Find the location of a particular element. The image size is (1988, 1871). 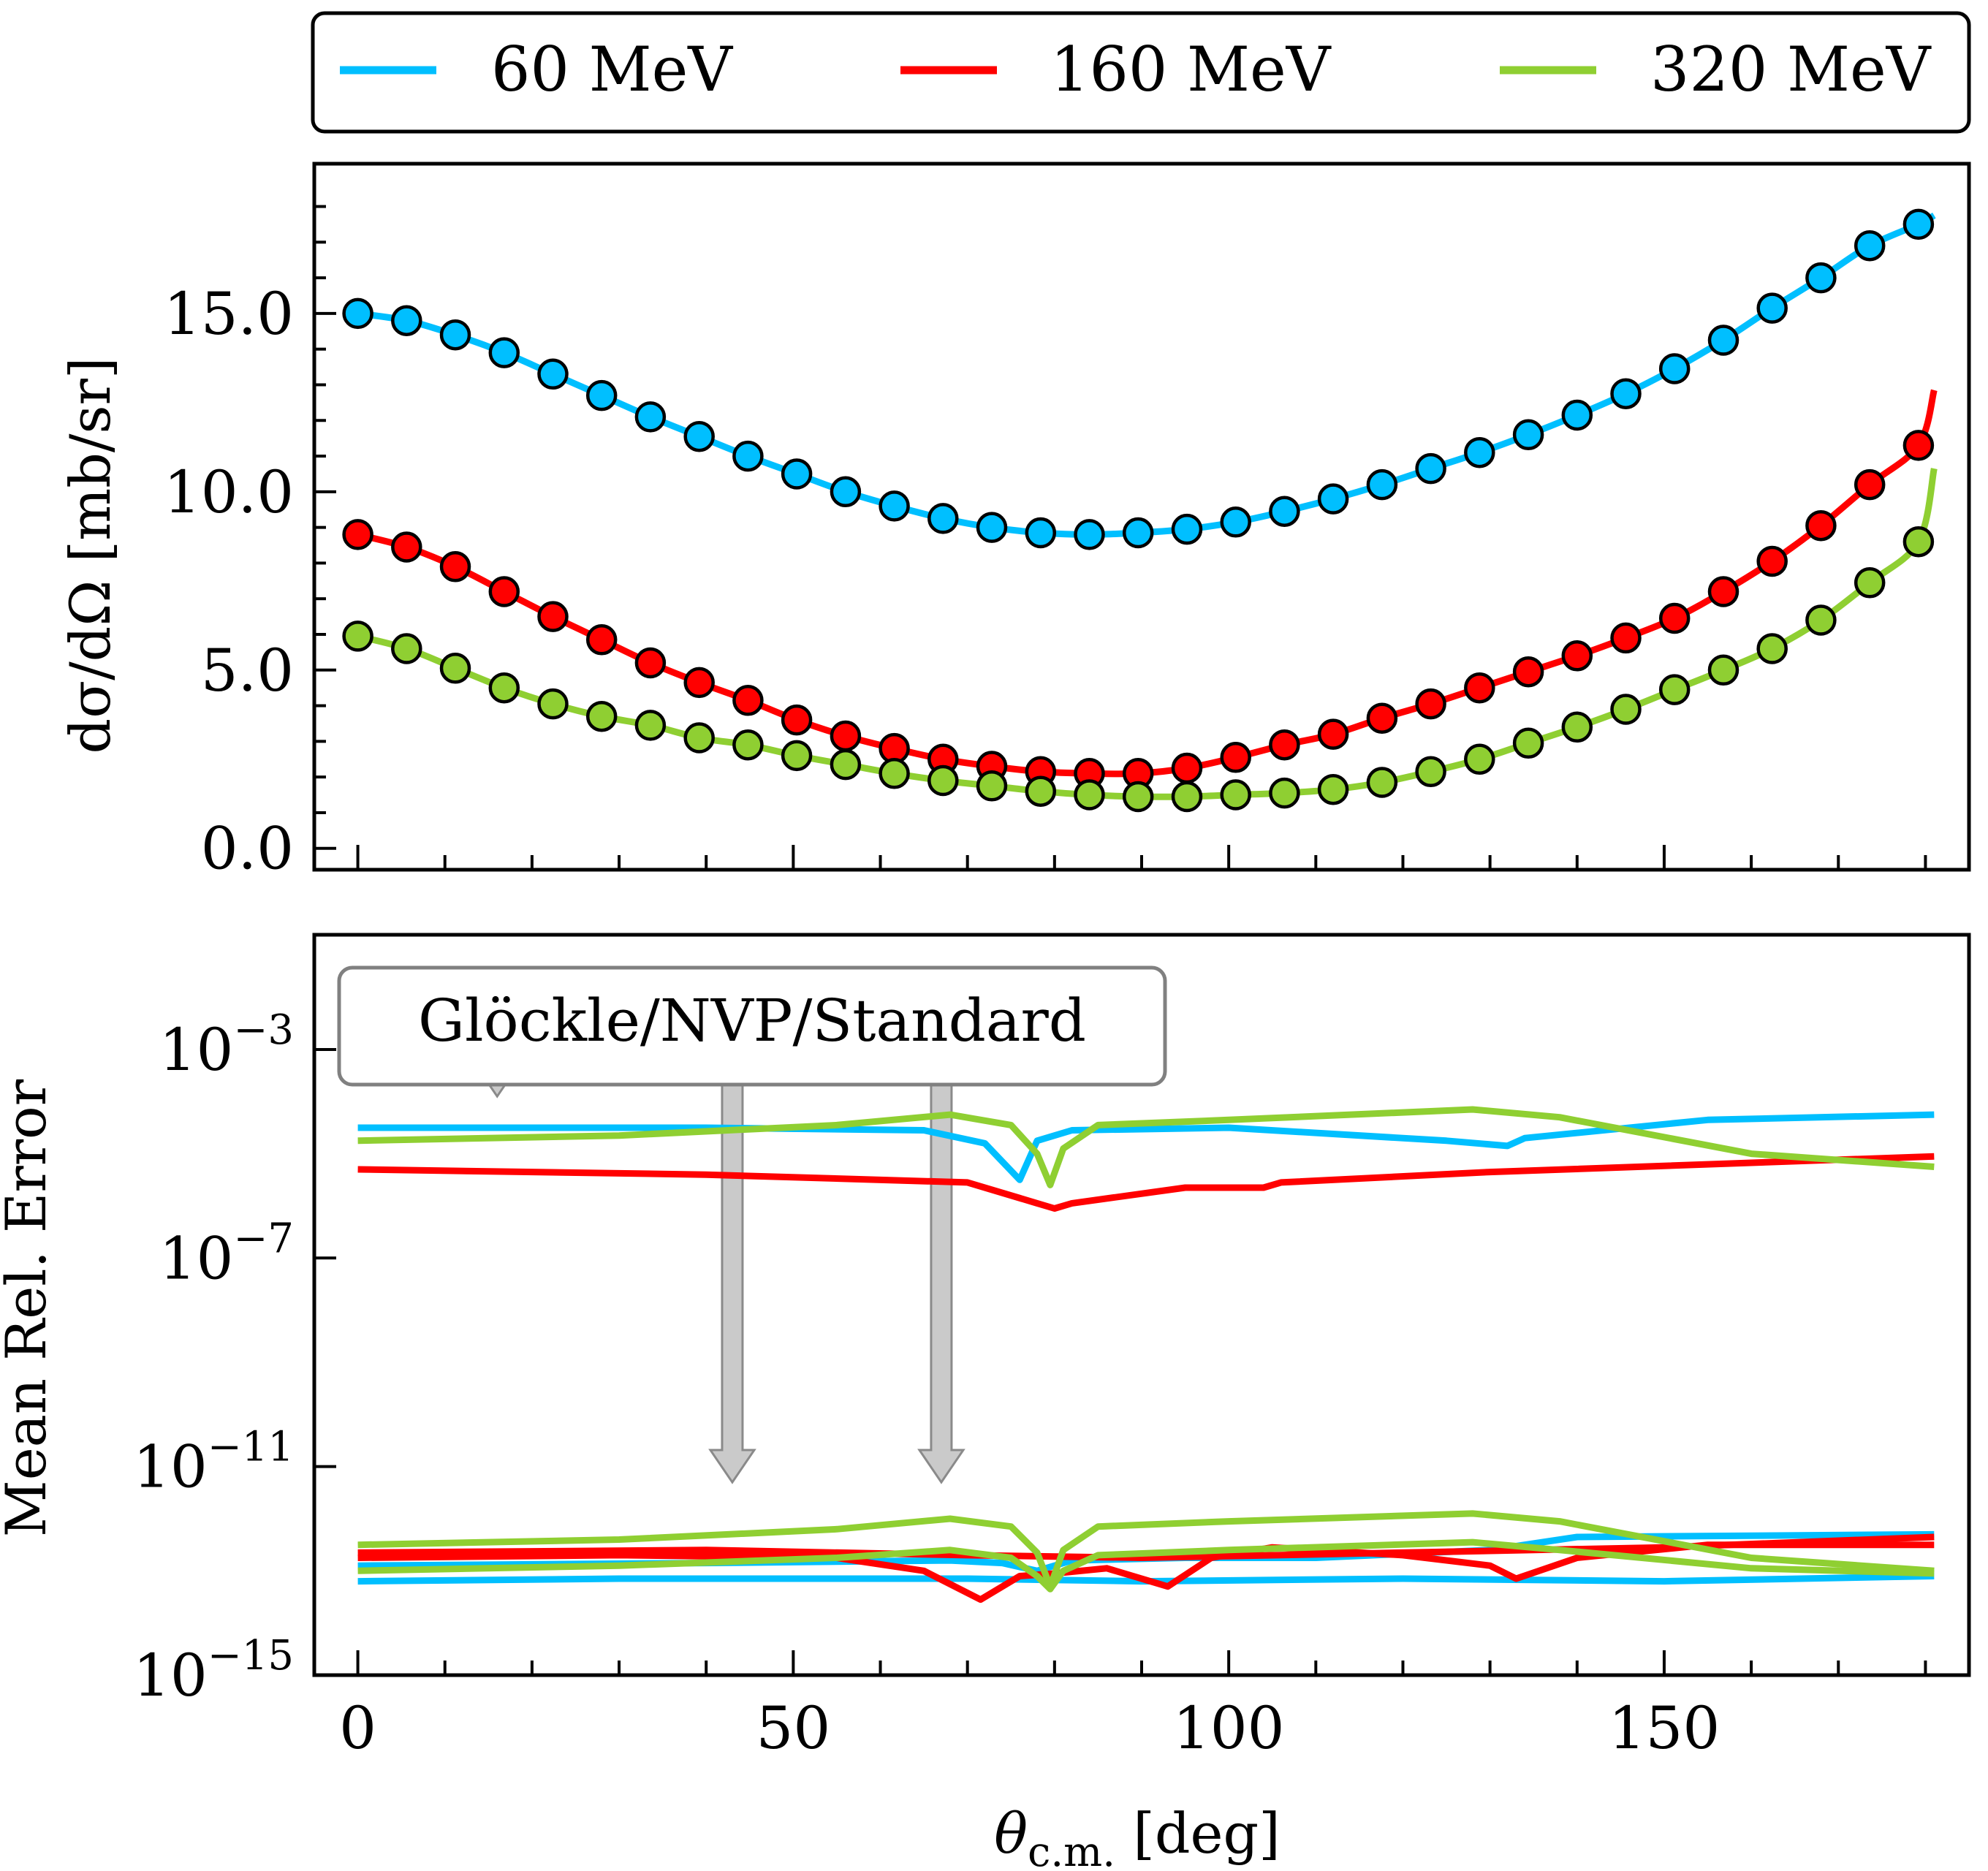

bottom-x-tick-label: 150 is located at coordinates (1664, 1728).